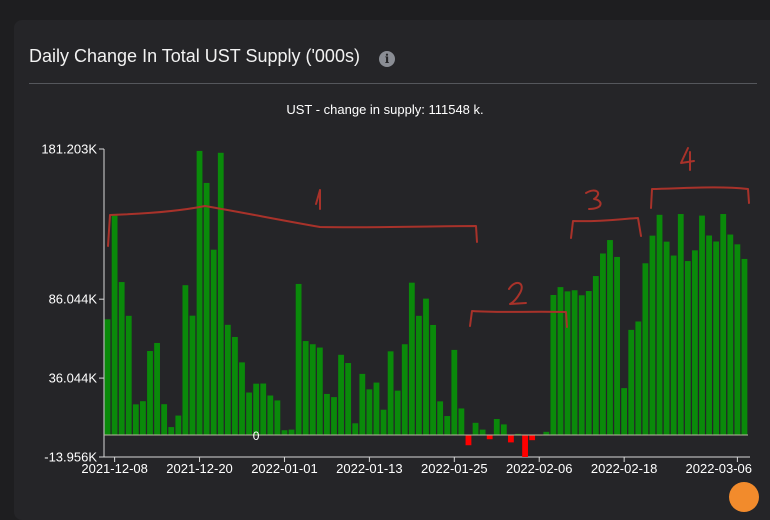  Describe the element at coordinates (393, 83) in the screenshot. I see `divider` at that location.